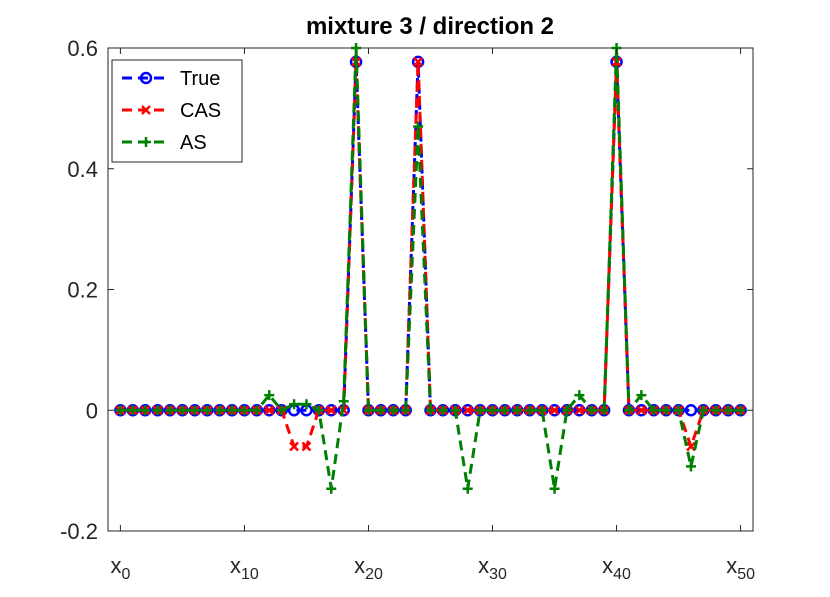 This screenshot has width=830, height=597. I want to click on x-tick-label: x40, so click(616, 568).